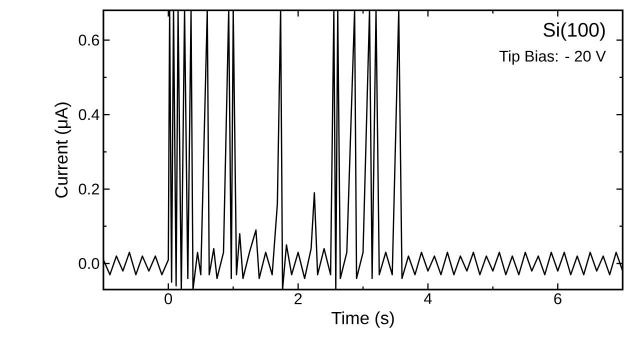 The height and width of the screenshot is (354, 633). What do you see at coordinates (428, 298) in the screenshot?
I see `x-tick-label: 4` at bounding box center [428, 298].